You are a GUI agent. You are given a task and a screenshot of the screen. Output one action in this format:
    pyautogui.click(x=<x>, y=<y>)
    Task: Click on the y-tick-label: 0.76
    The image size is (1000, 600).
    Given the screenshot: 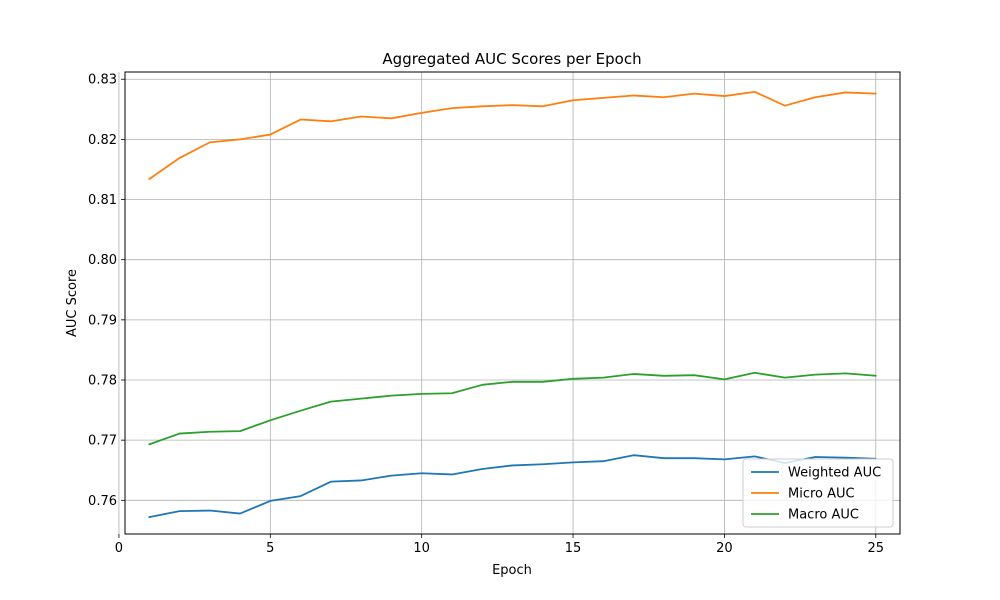 What is the action you would take?
    pyautogui.click(x=102, y=501)
    